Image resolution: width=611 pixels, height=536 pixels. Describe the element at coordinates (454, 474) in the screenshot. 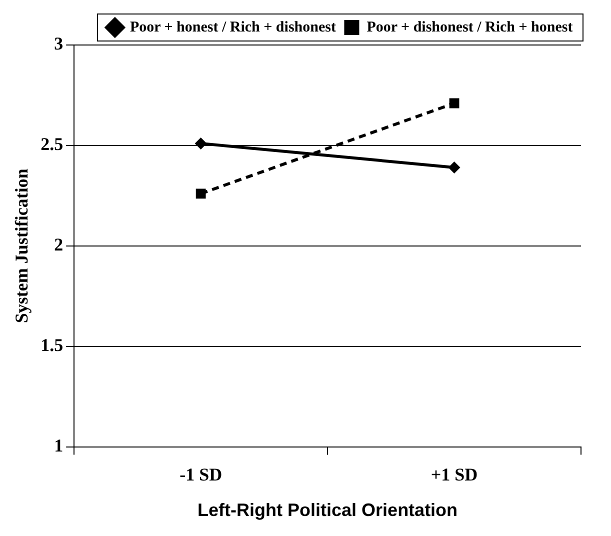

I see `x-tick-label: +1 SD` at that location.